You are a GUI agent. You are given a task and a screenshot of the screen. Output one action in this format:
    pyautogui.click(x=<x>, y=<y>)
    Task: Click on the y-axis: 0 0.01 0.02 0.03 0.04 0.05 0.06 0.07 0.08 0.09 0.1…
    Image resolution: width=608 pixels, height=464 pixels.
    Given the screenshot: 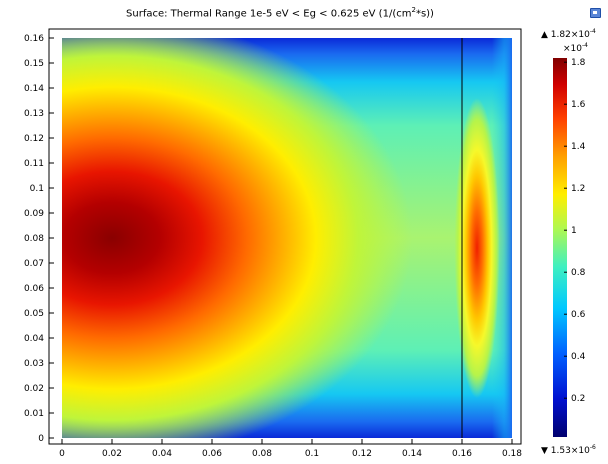 What is the action you would take?
    pyautogui.click(x=39, y=239)
    